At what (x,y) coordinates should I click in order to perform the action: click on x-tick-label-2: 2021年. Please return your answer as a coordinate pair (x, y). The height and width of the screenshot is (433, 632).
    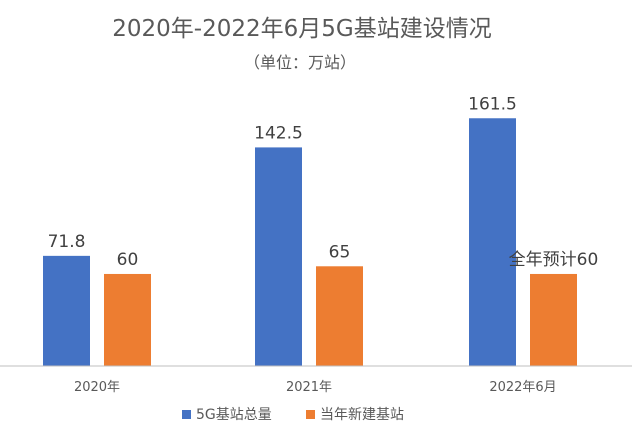
    Looking at the image, I should click on (309, 387).